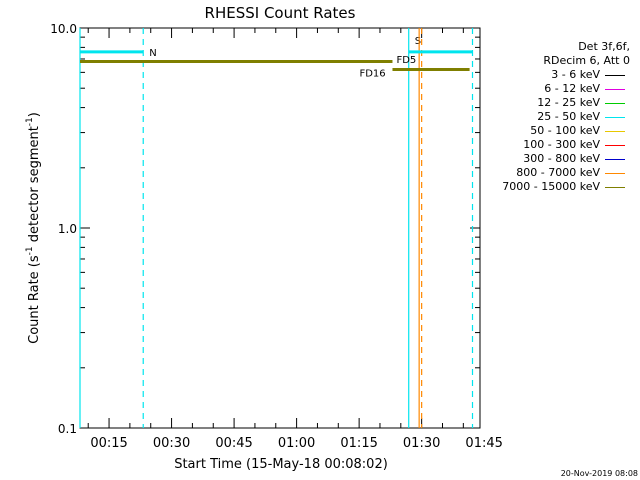  Describe the element at coordinates (296, 443) in the screenshot. I see `x-tick-label: 01:00` at that location.